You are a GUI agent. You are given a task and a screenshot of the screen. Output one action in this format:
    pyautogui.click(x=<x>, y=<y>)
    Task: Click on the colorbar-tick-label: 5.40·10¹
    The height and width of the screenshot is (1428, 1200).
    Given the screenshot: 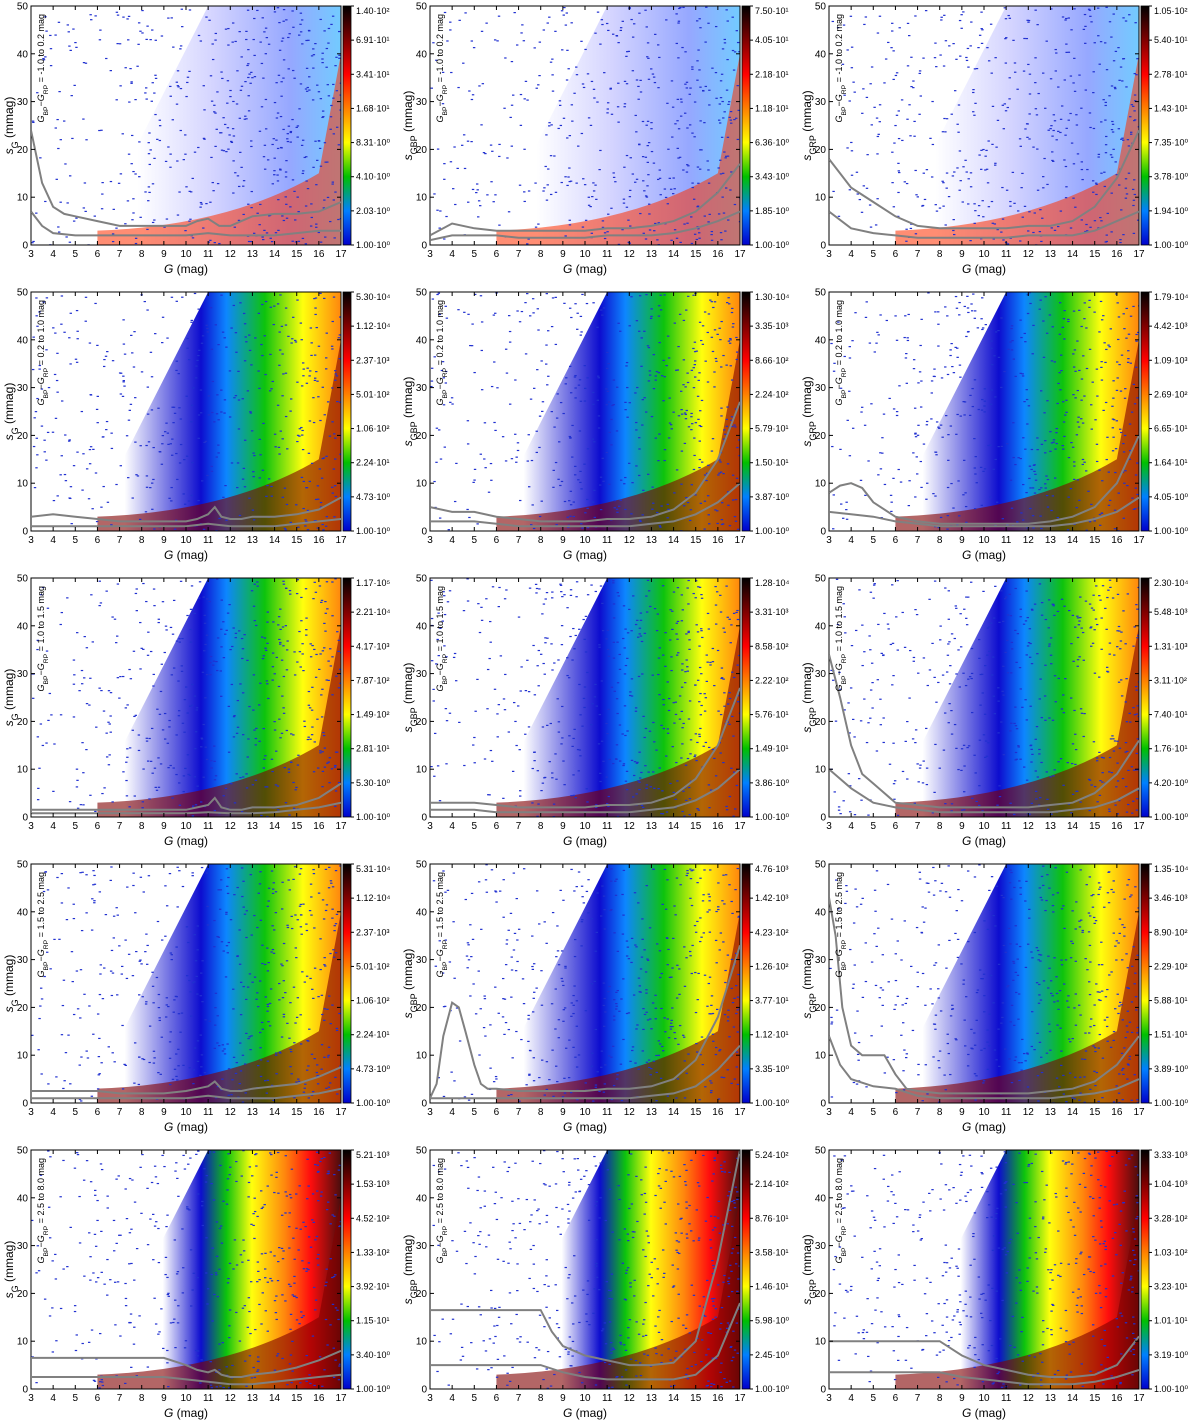 What is the action you would take?
    pyautogui.click(x=1171, y=40)
    